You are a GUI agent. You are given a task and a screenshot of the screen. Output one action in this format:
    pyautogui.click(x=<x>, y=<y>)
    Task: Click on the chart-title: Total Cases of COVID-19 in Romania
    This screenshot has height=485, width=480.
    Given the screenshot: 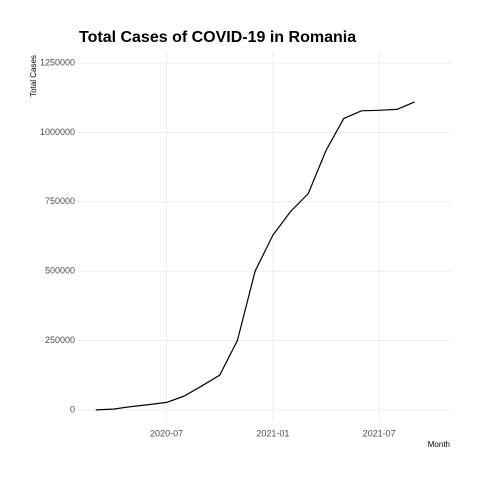 What is the action you would take?
    pyautogui.click(x=217, y=37)
    